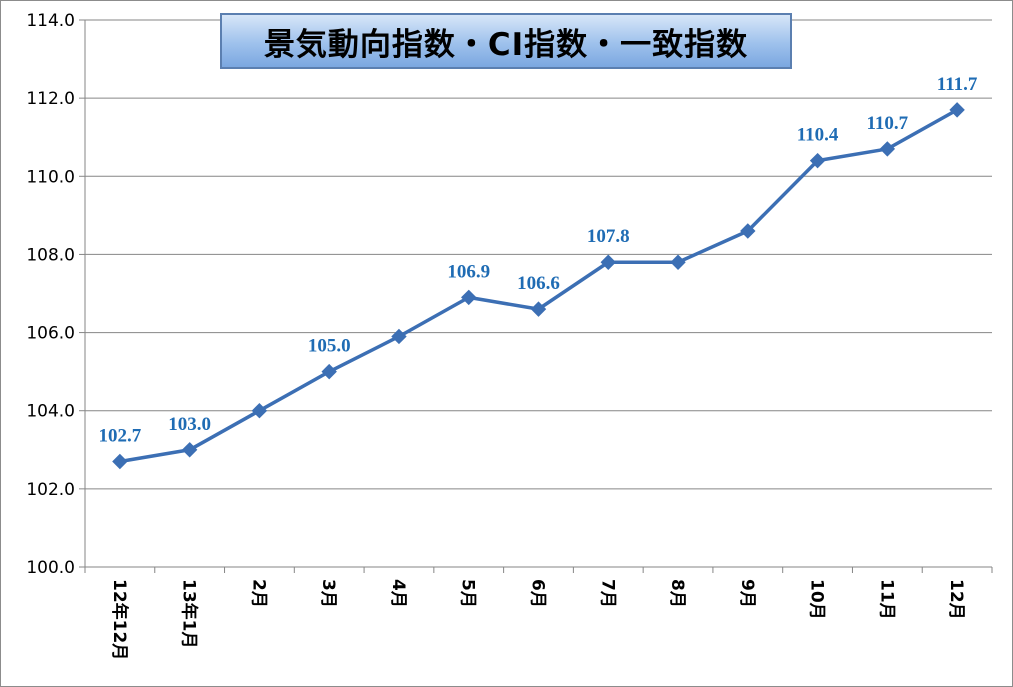 The image size is (1013, 687). I want to click on x-tick-label: 4月, so click(398, 593).